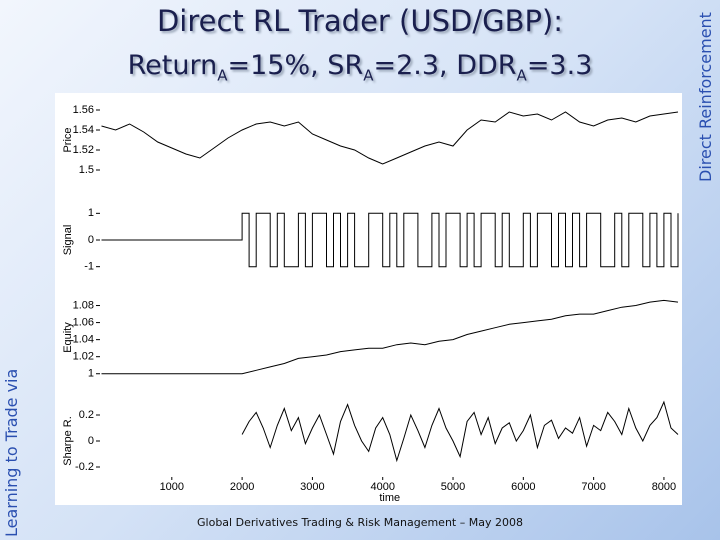 Image resolution: width=720 pixels, height=540 pixels. I want to click on y-axis-label: Signal, so click(68, 240).